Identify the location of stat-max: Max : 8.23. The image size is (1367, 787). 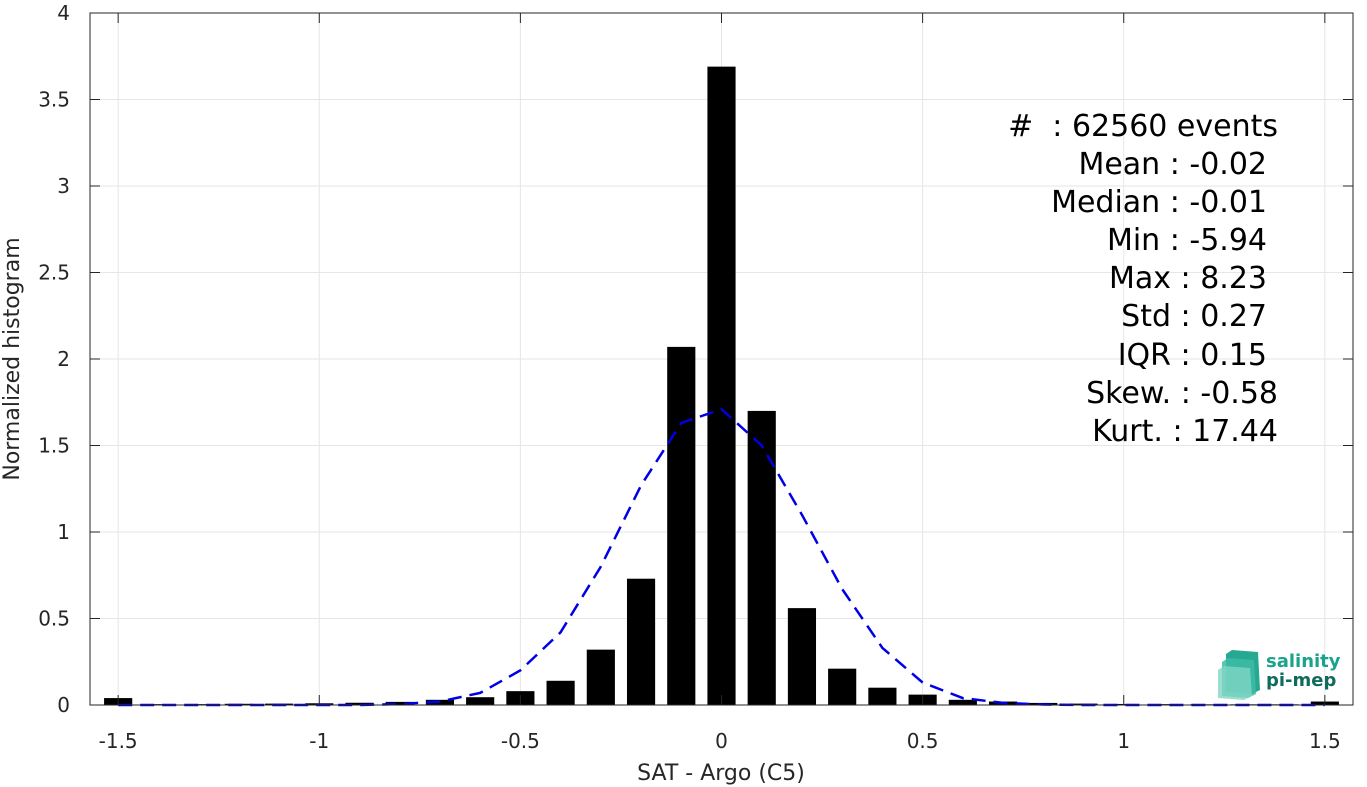
(1188, 278).